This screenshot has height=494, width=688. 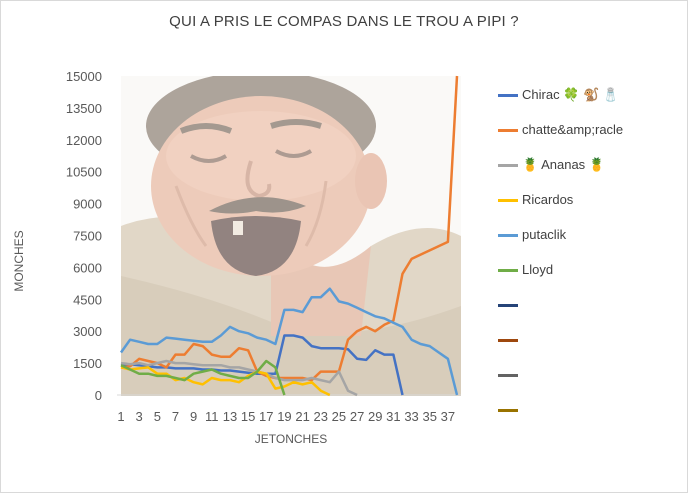 I want to click on y-tick-label: 15000, so click(x=84, y=76).